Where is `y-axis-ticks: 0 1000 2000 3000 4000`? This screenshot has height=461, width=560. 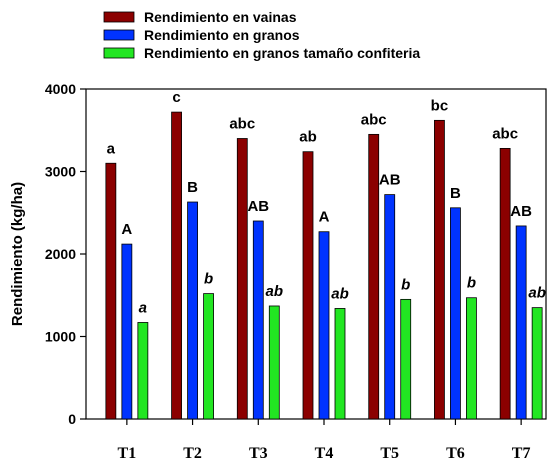
y-axis-ticks: 0 1000 2000 3000 4000 is located at coordinates (65, 254).